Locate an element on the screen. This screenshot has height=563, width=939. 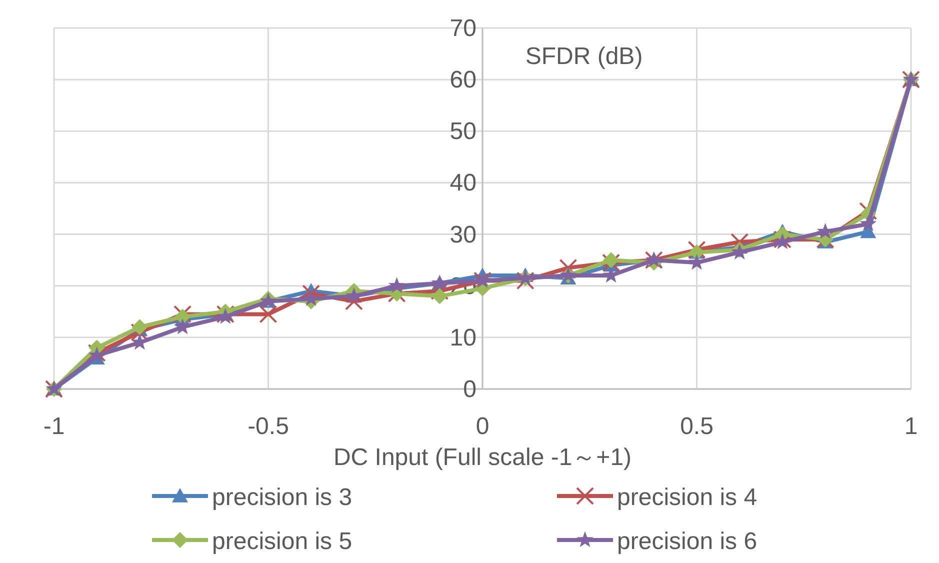
x-tick-label: 1 is located at coordinates (911, 426).